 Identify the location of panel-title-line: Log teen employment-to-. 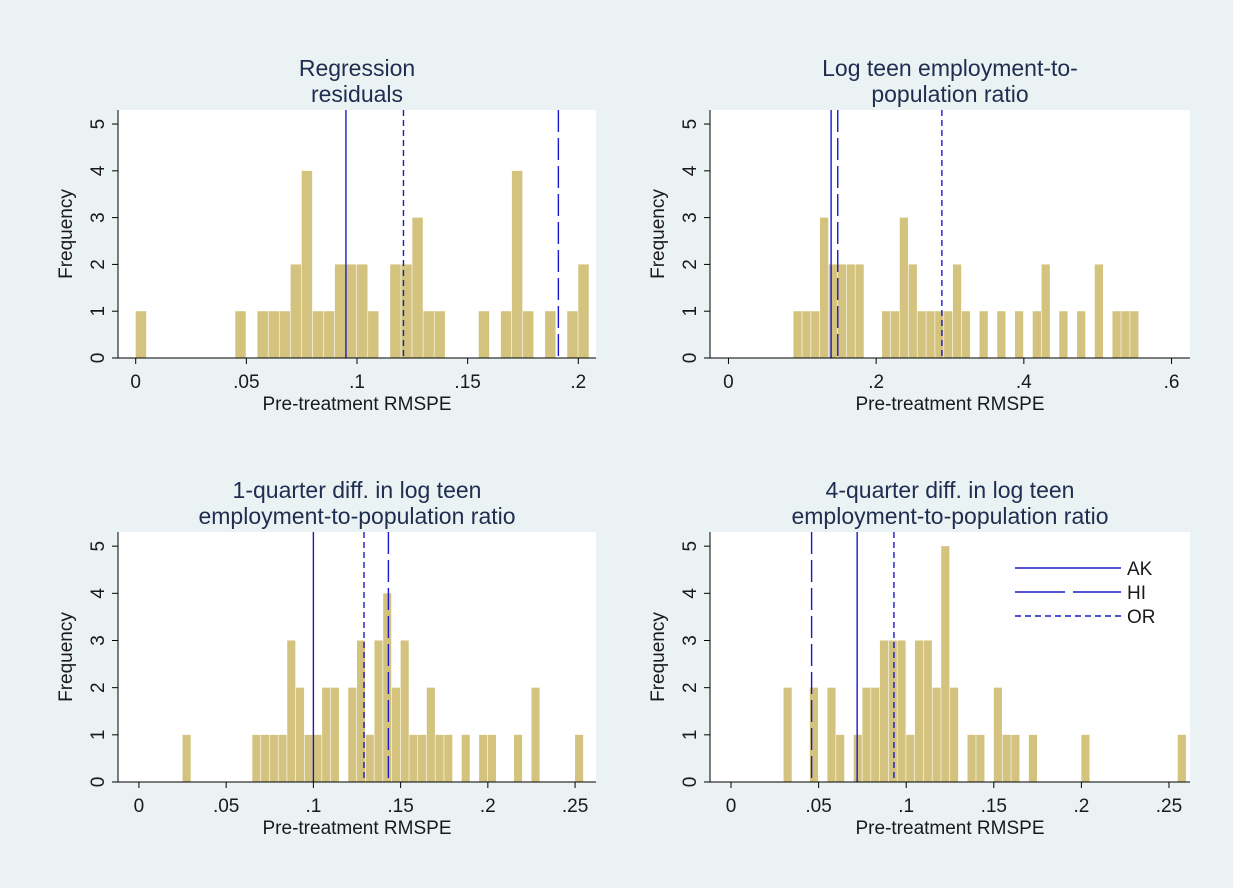
(950, 68).